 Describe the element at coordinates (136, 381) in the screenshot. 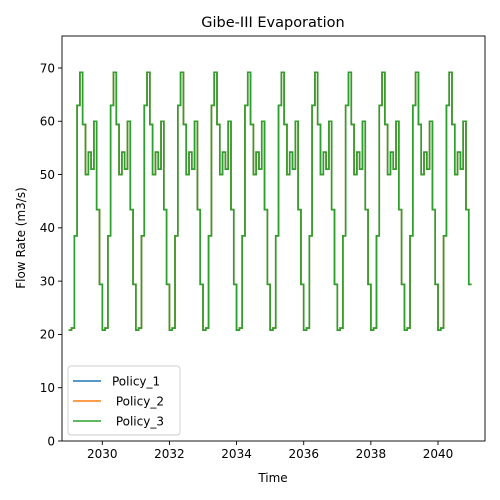

I see `legend-label: Policy_1` at that location.